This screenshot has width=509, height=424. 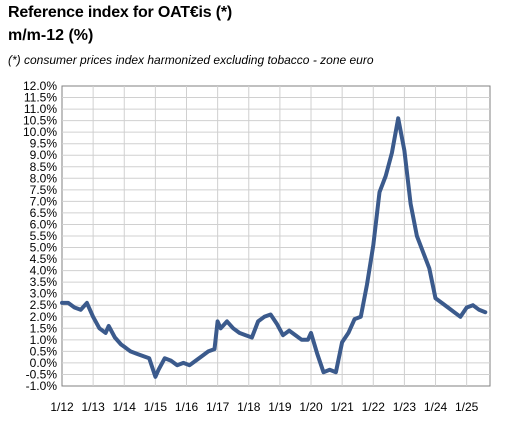 I want to click on x-tick-label: 1/21, so click(x=342, y=407).